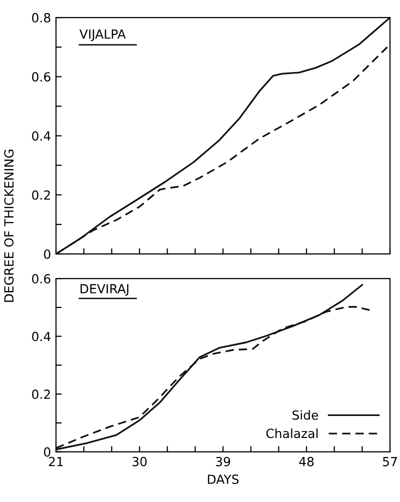  What do you see at coordinates (41, 17) in the screenshot?
I see `y-tick-label: 0.8` at bounding box center [41, 17].